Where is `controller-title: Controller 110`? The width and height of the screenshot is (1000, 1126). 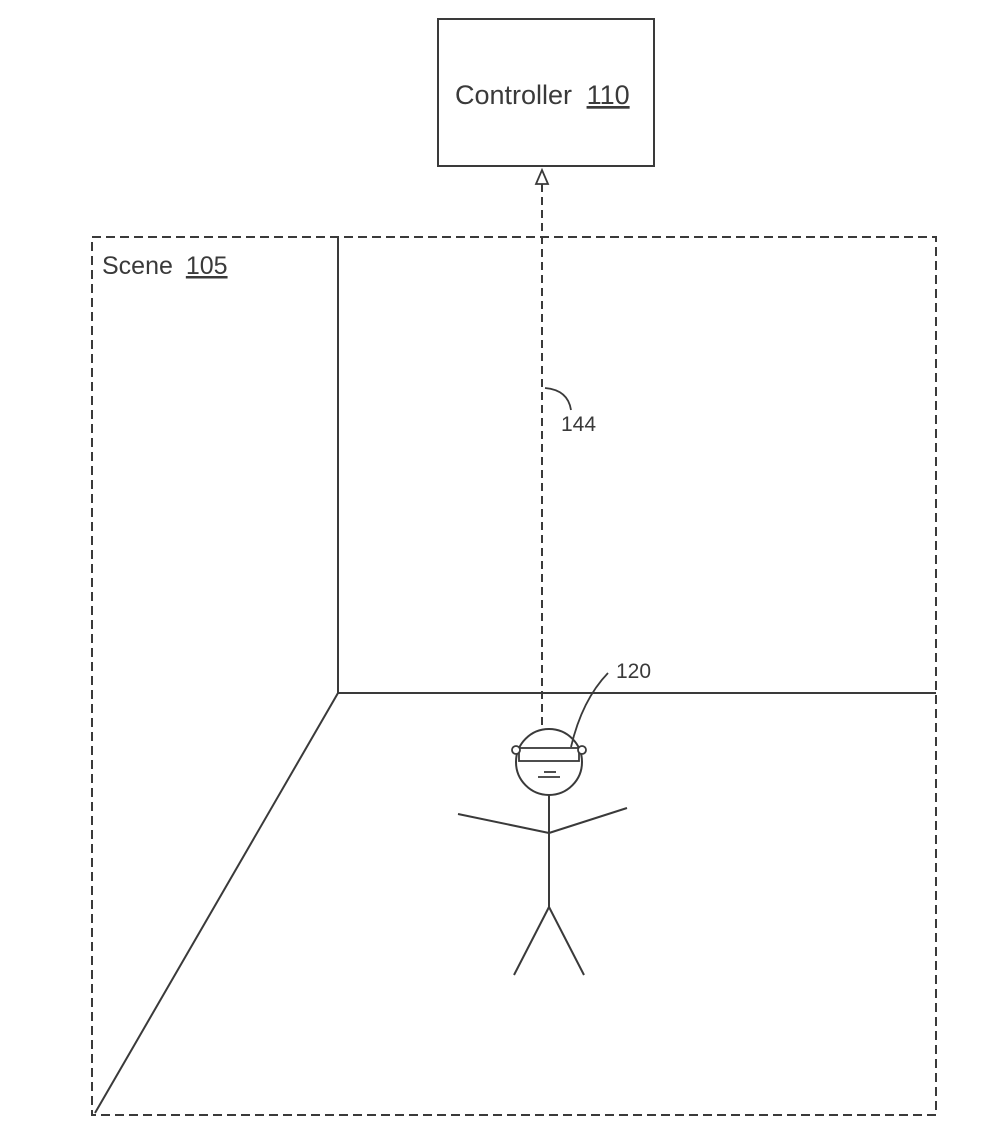
controller-title: Controller 110 is located at coordinates (542, 95).